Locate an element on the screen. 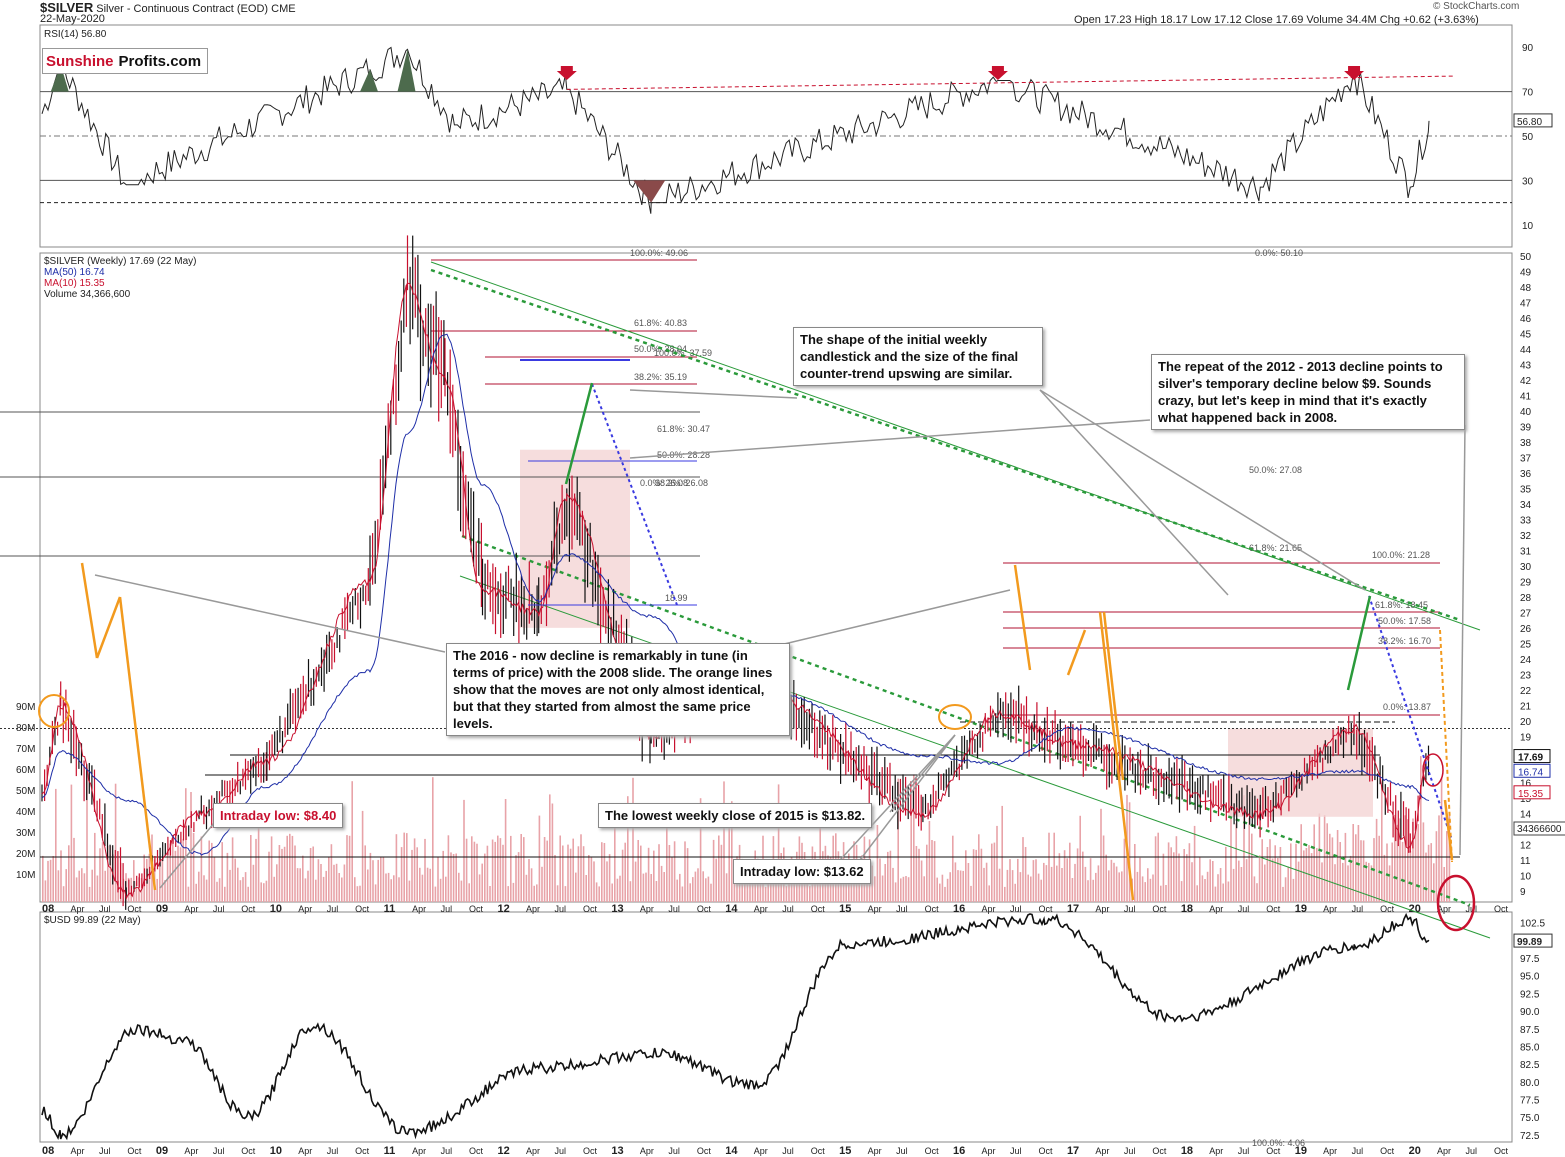 This screenshot has height=1157, width=1565. price-tick-label: 22 is located at coordinates (1526, 691).